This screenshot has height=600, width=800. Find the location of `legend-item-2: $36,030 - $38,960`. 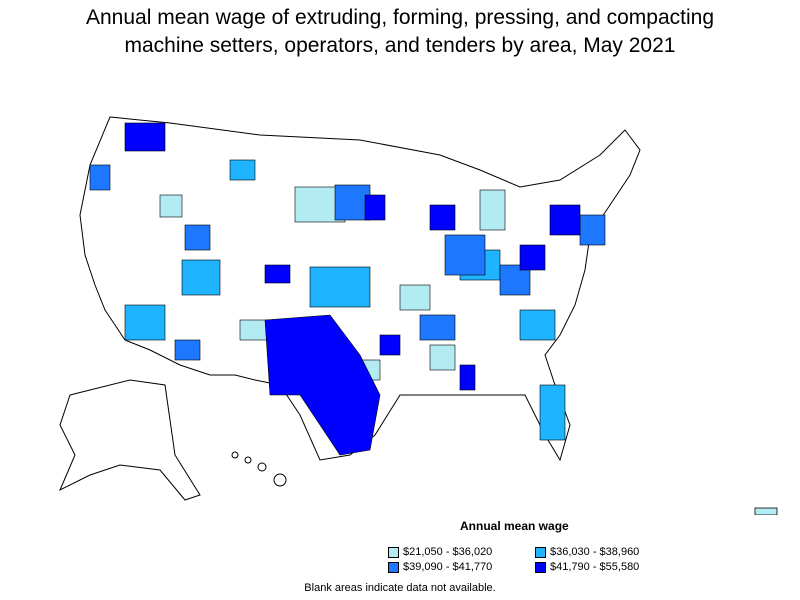

legend-item-2: $36,030 - $38,960 is located at coordinates (587, 552).